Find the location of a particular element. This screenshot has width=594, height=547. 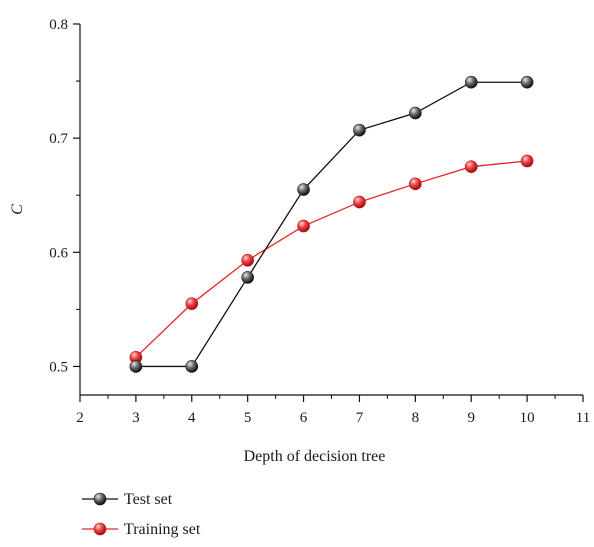

y-tick-label: 0.8 is located at coordinates (58, 25).